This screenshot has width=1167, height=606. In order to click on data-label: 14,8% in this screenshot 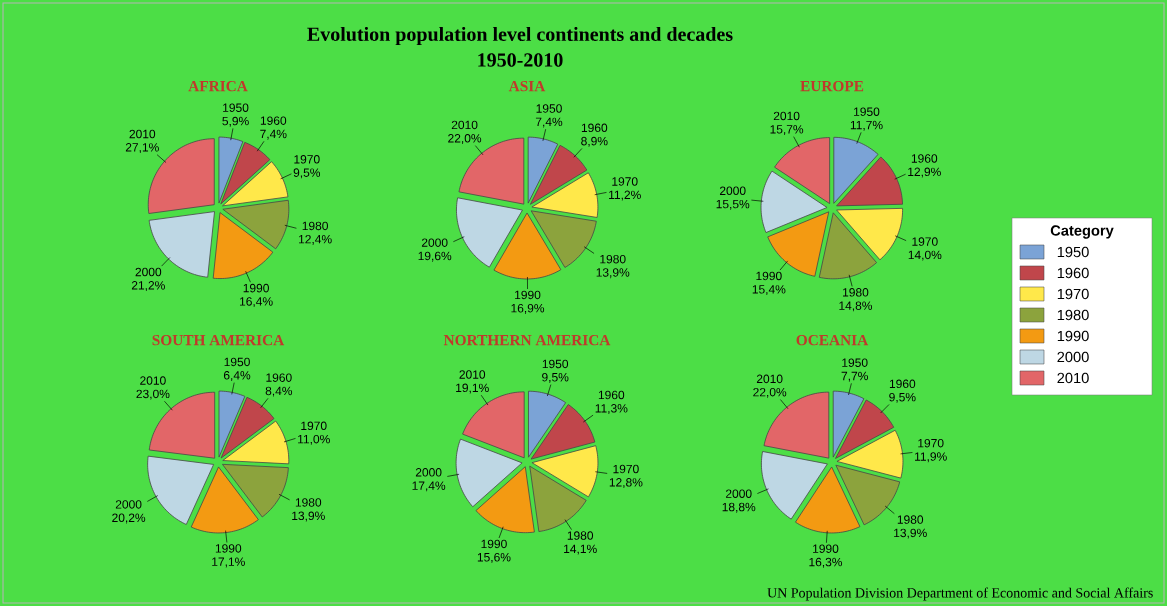, I will do `click(856, 306)`.